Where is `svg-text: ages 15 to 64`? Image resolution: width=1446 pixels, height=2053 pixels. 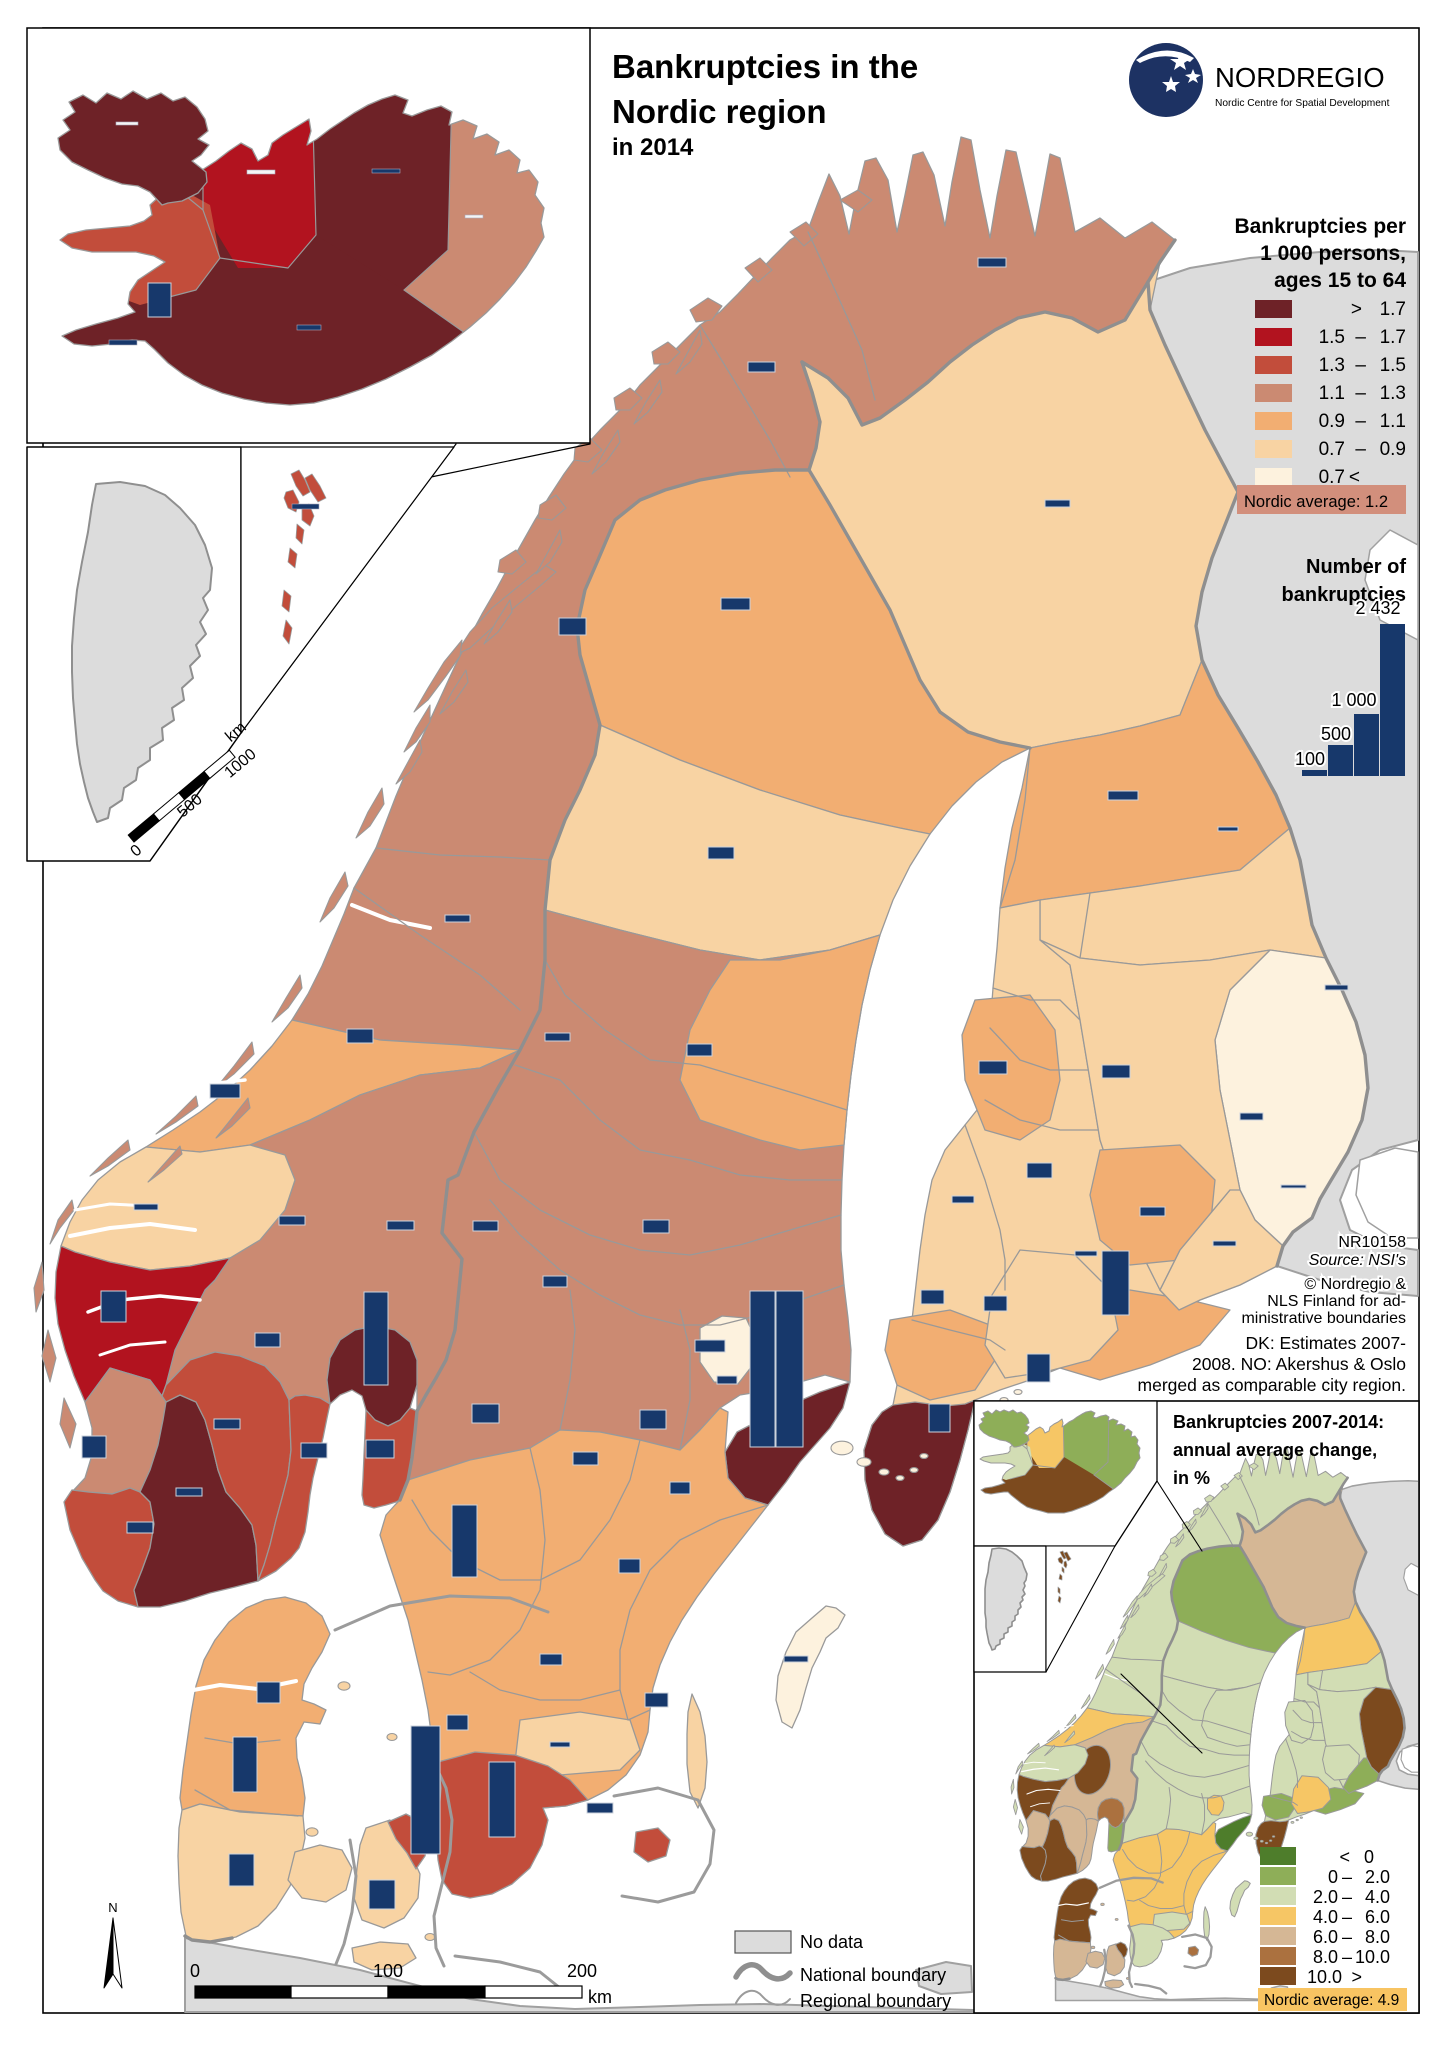
svg-text: ages 15 to 64 is located at coordinates (1340, 280).